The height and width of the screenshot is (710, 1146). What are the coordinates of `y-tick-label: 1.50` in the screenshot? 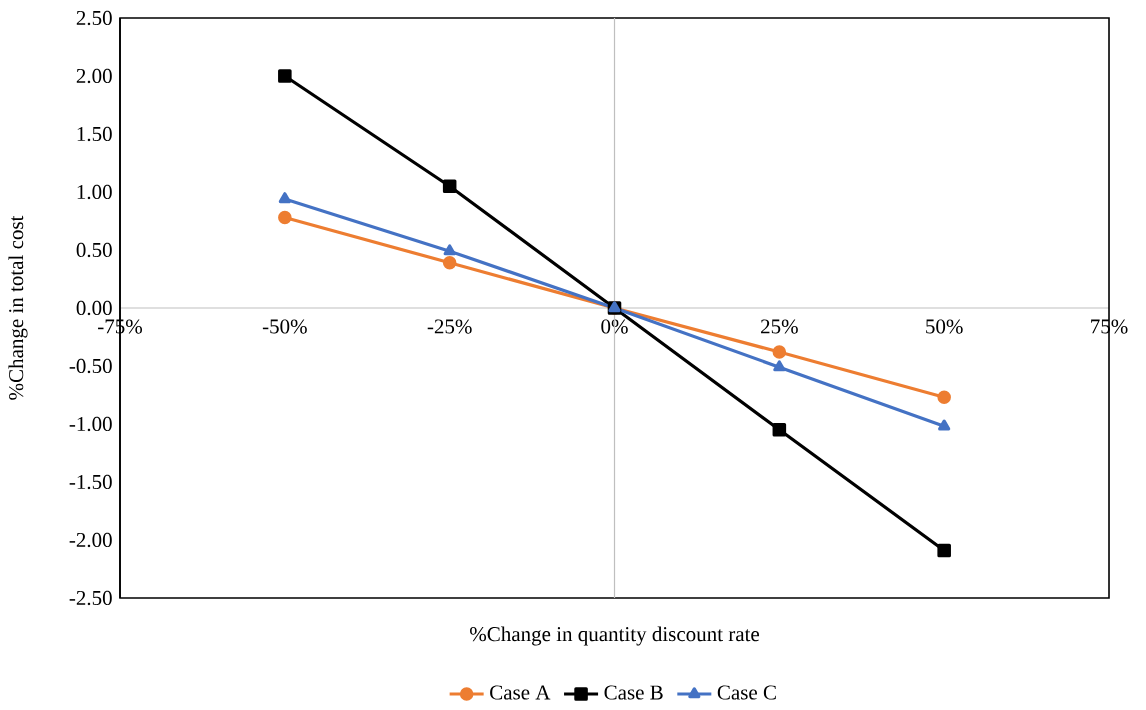 It's located at (94, 133).